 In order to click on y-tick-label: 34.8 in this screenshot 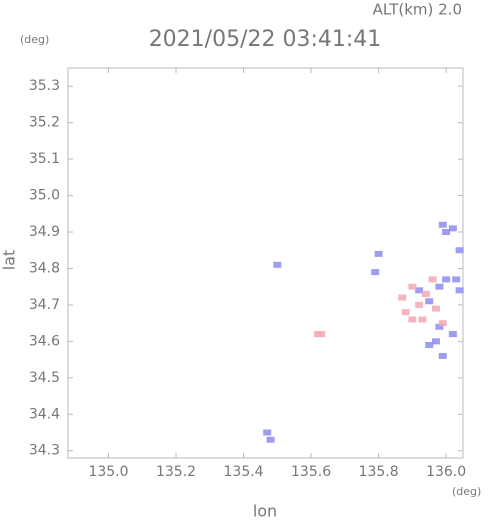, I will do `click(44, 268)`.